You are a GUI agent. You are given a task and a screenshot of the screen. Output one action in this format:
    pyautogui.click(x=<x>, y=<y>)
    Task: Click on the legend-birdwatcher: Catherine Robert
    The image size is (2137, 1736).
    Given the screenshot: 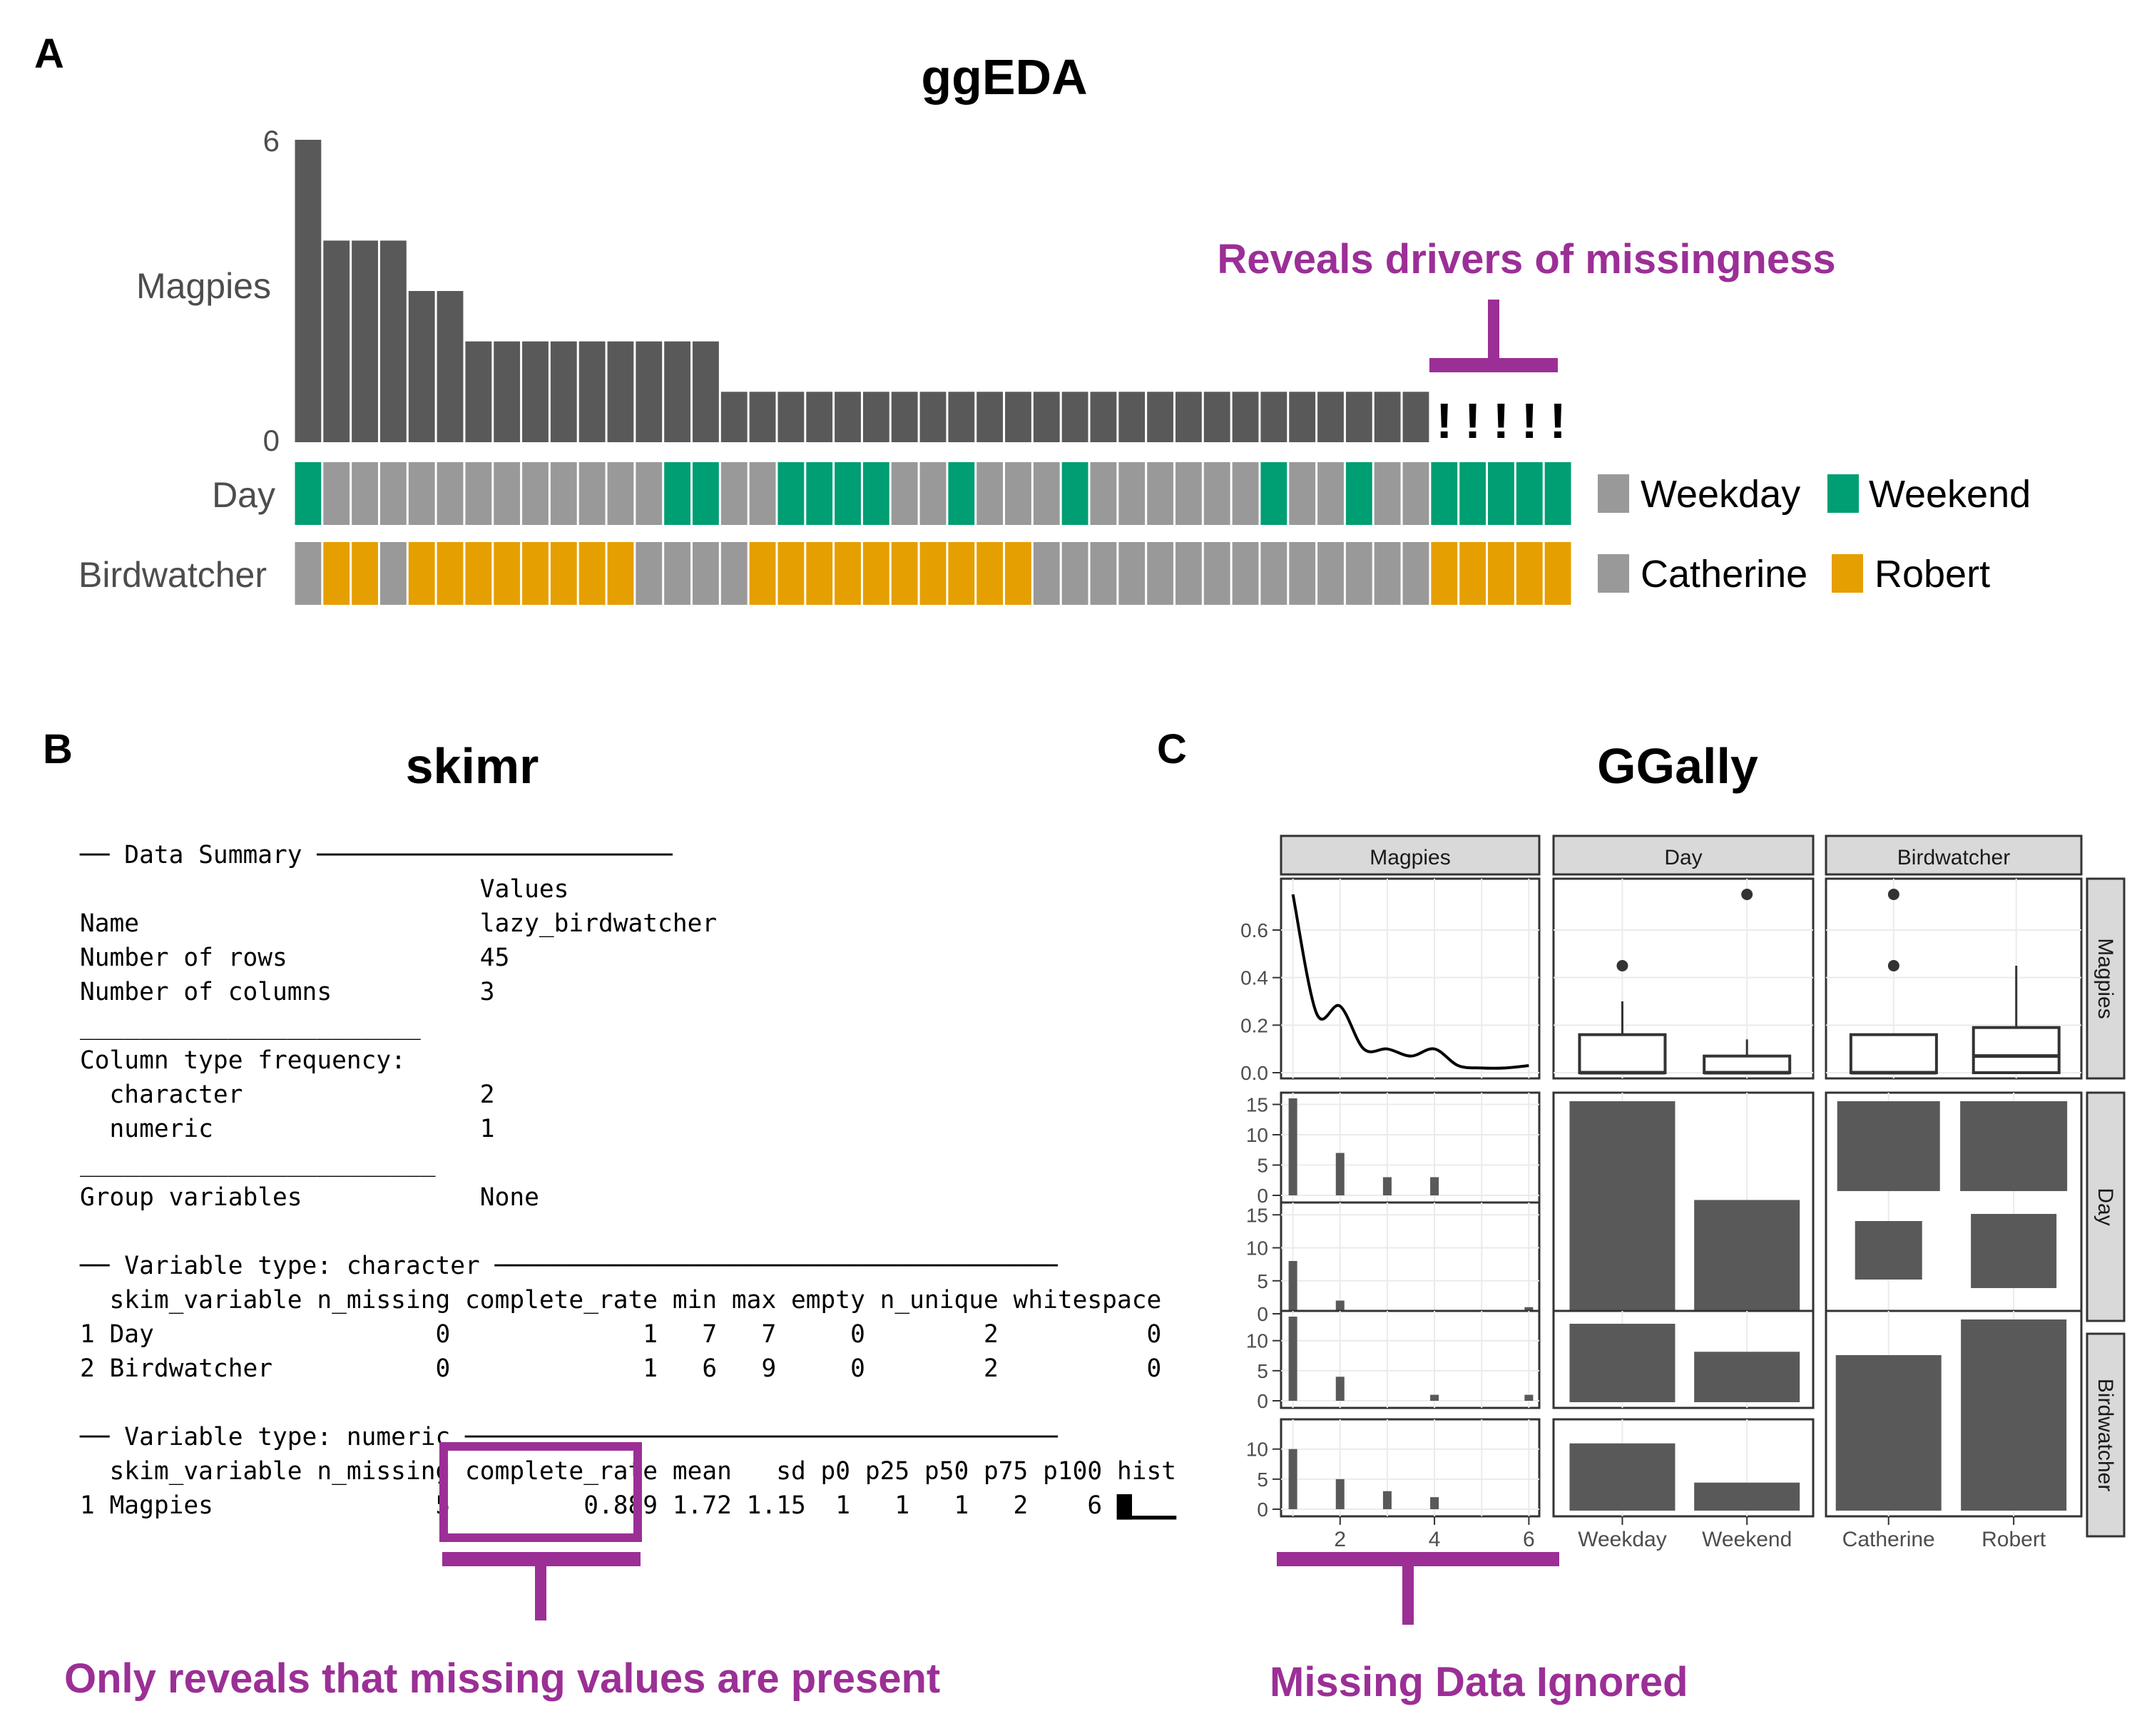 What is the action you would take?
    pyautogui.click(x=1794, y=574)
    